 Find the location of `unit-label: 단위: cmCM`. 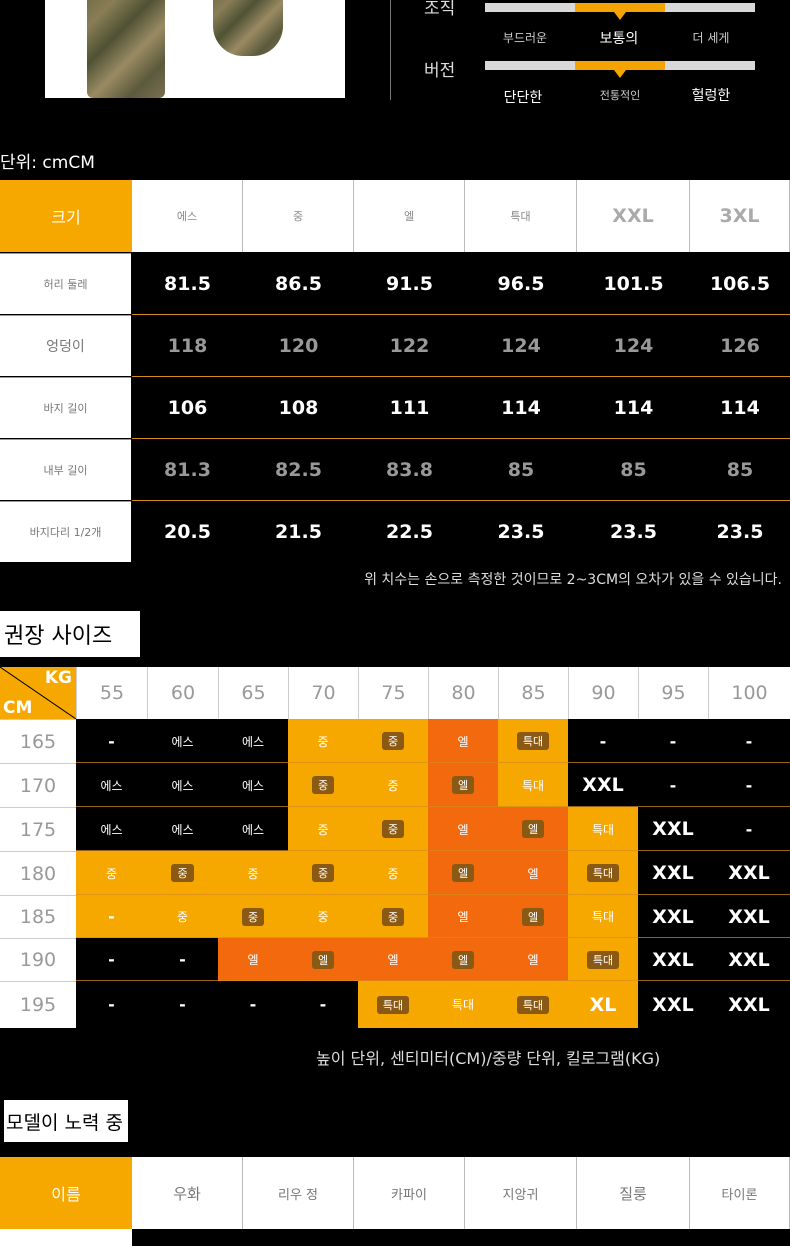

unit-label: 단위: cmCM is located at coordinates (47, 163).